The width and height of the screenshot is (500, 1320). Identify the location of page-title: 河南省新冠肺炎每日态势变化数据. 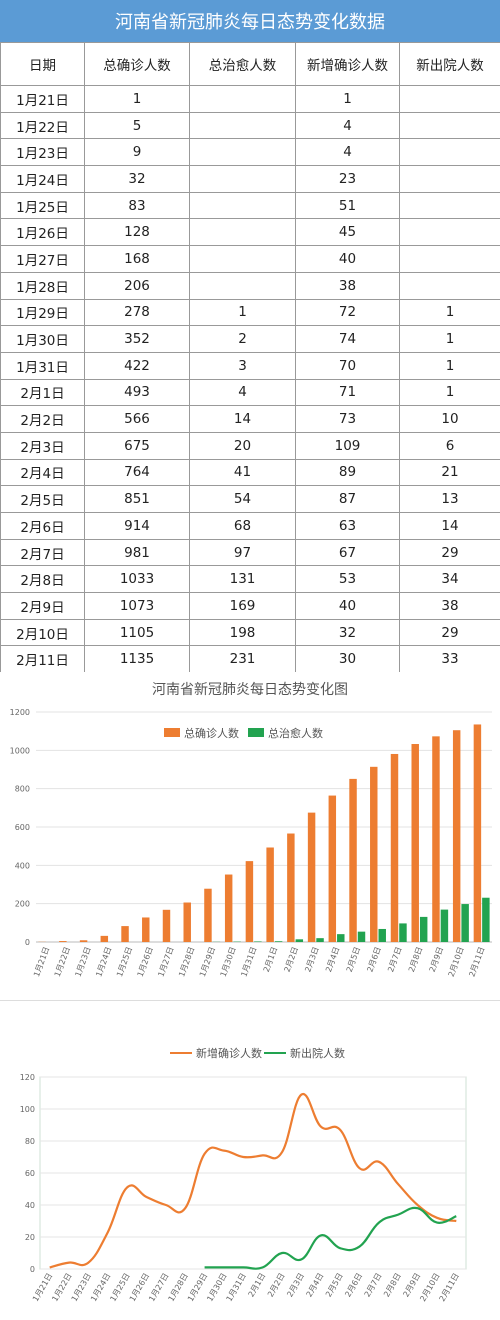
(250, 21).